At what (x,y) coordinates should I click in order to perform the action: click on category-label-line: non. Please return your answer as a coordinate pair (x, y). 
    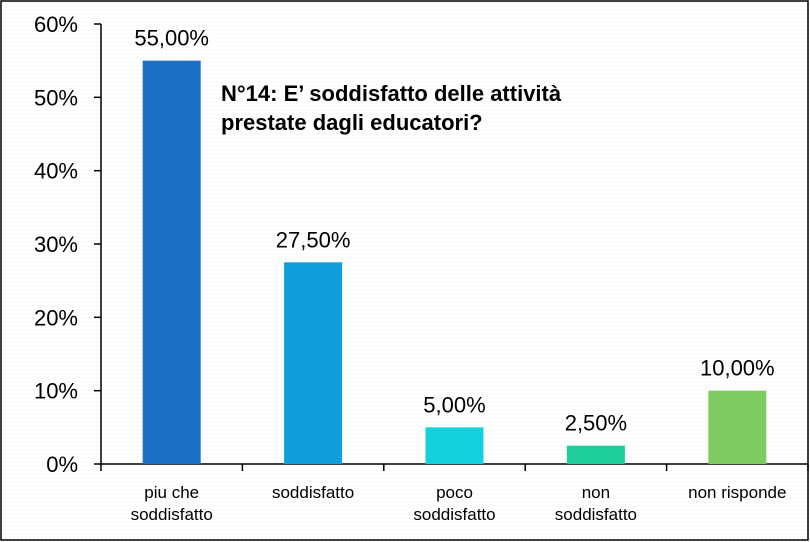
    Looking at the image, I should click on (596, 492).